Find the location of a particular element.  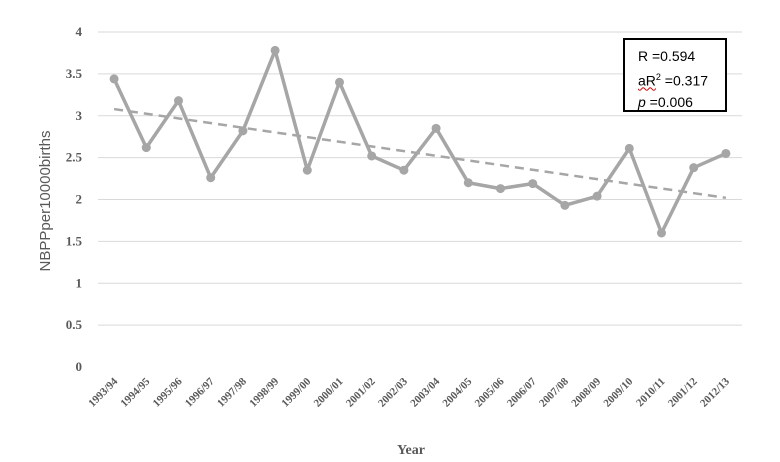

x-tick-label: 2001/12 is located at coordinates (683, 392).